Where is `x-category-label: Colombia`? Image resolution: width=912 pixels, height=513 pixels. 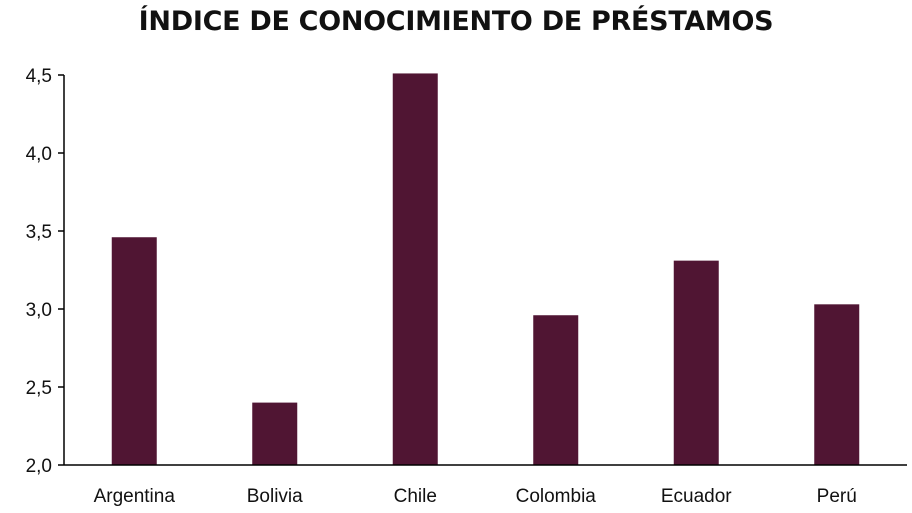 x-category-label: Colombia is located at coordinates (556, 496).